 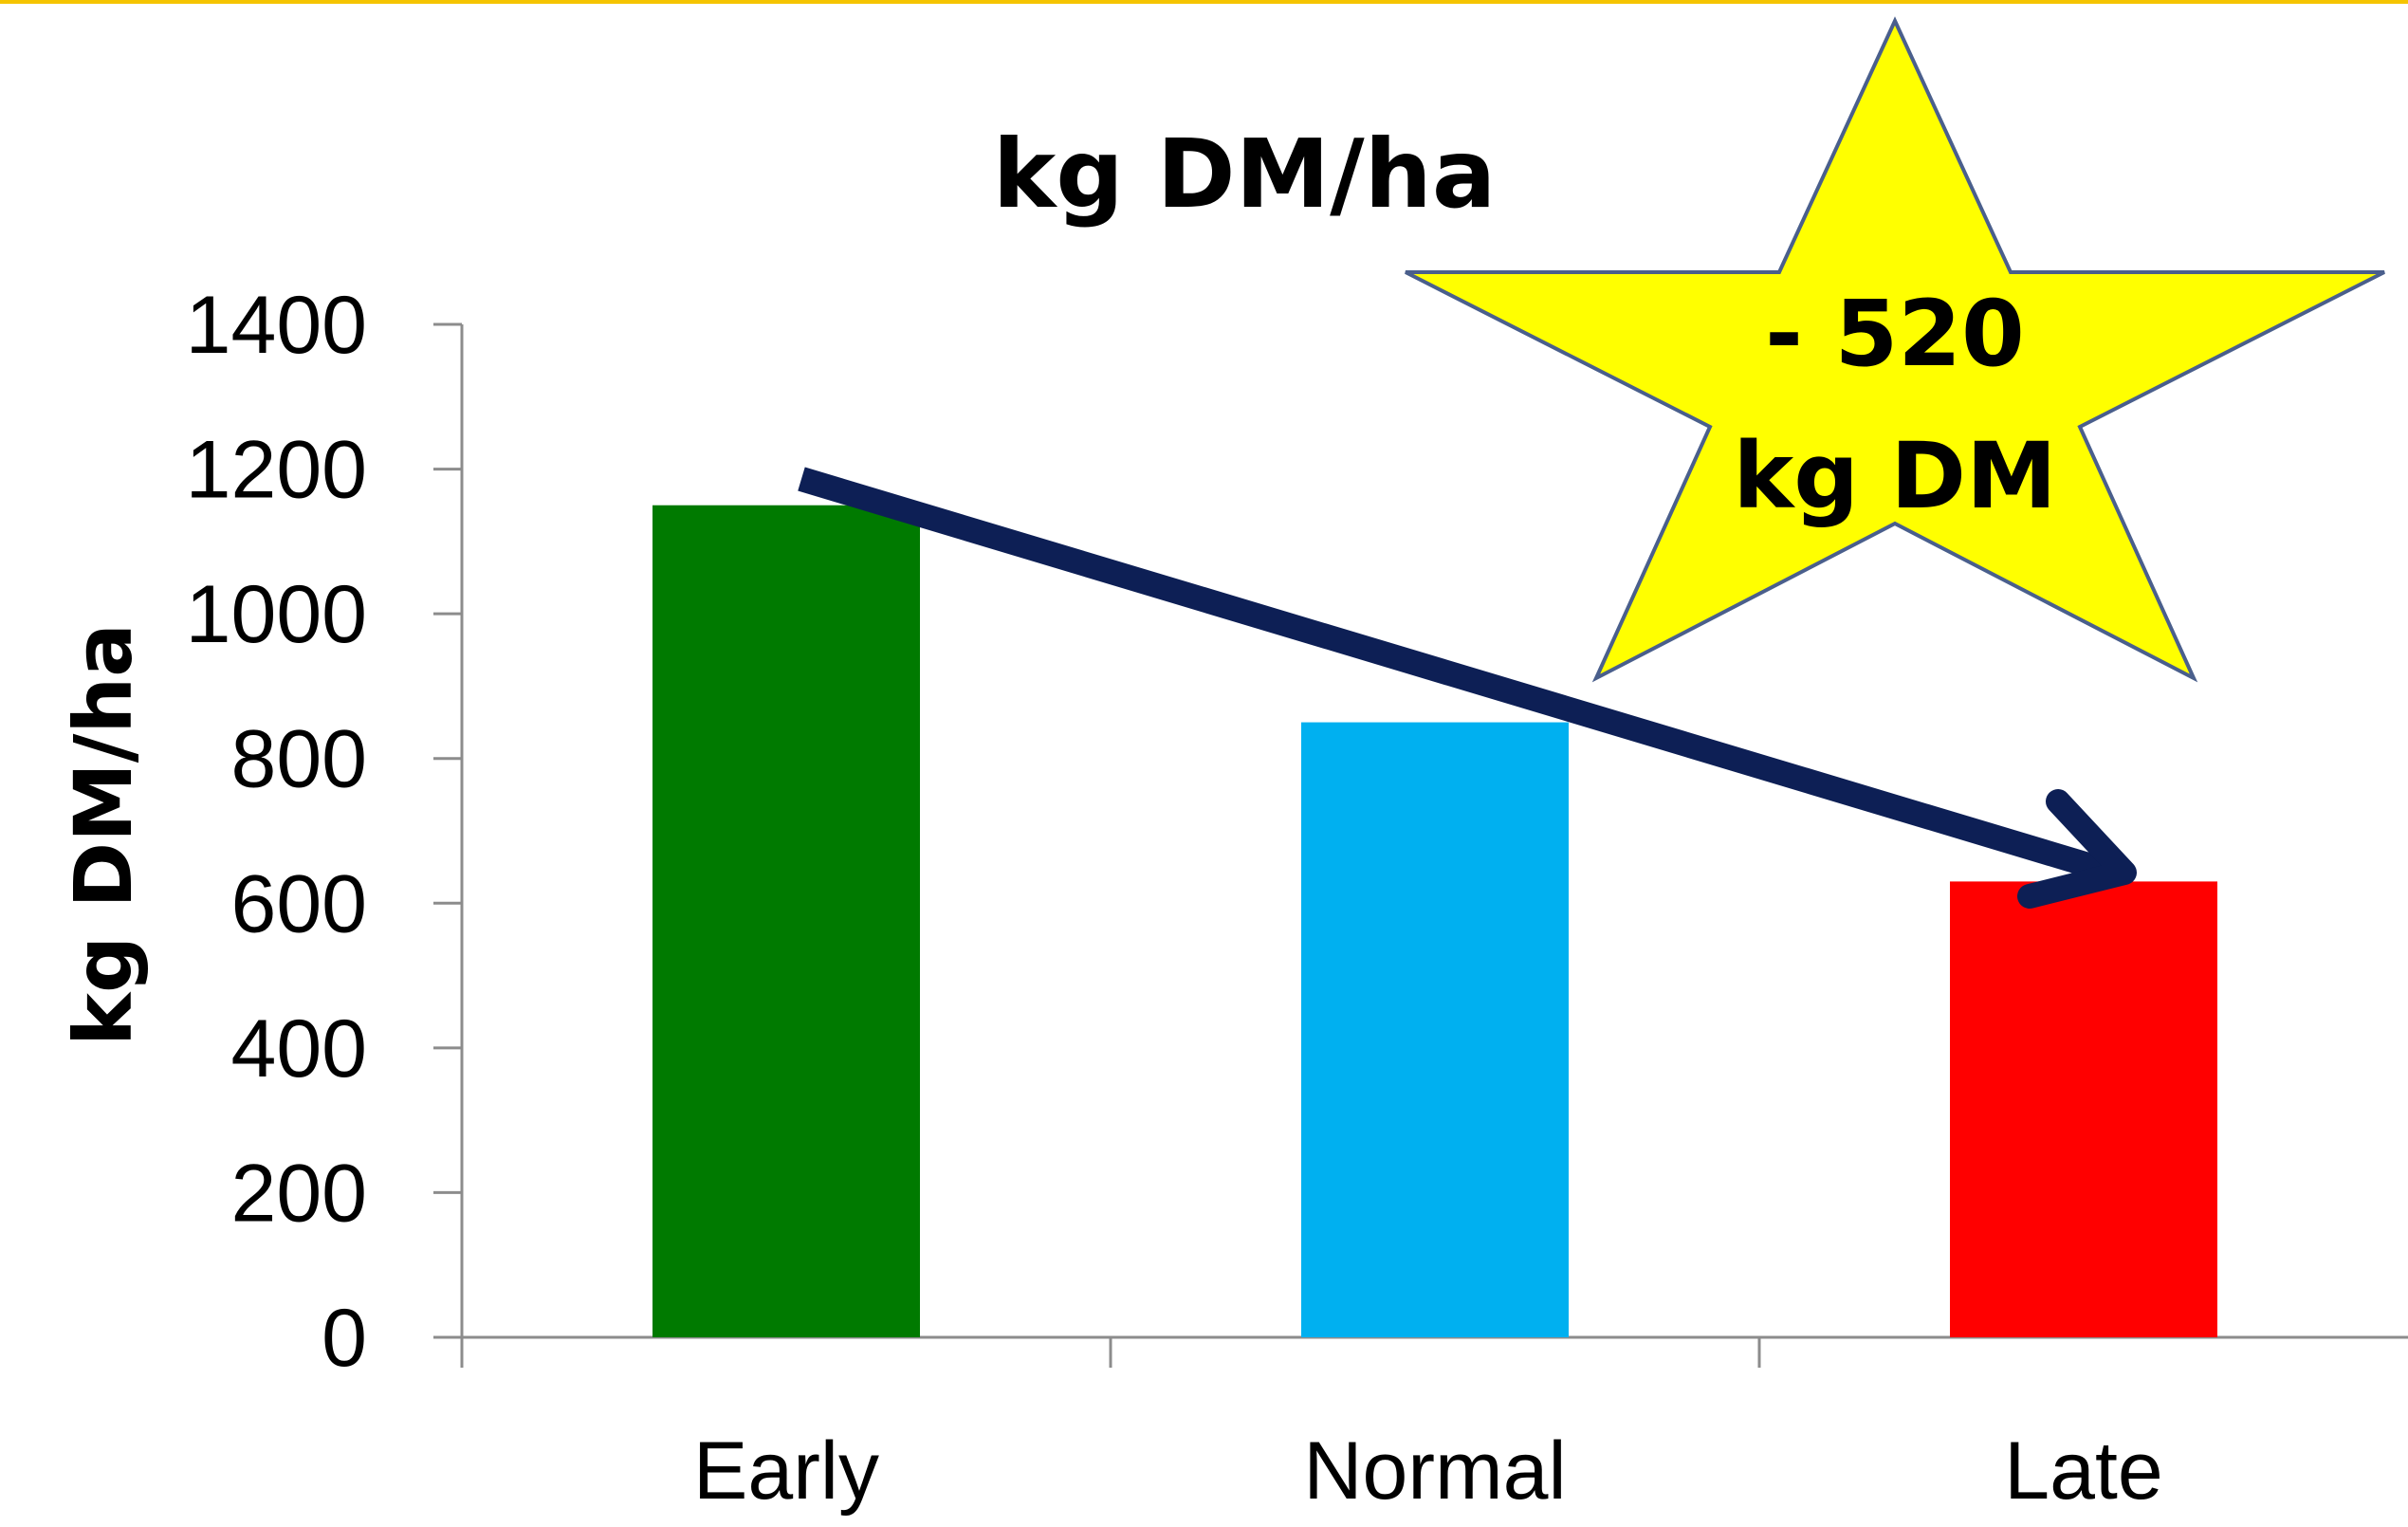 I want to click on star-annotation-unit: kg DM, so click(x=1894, y=476).